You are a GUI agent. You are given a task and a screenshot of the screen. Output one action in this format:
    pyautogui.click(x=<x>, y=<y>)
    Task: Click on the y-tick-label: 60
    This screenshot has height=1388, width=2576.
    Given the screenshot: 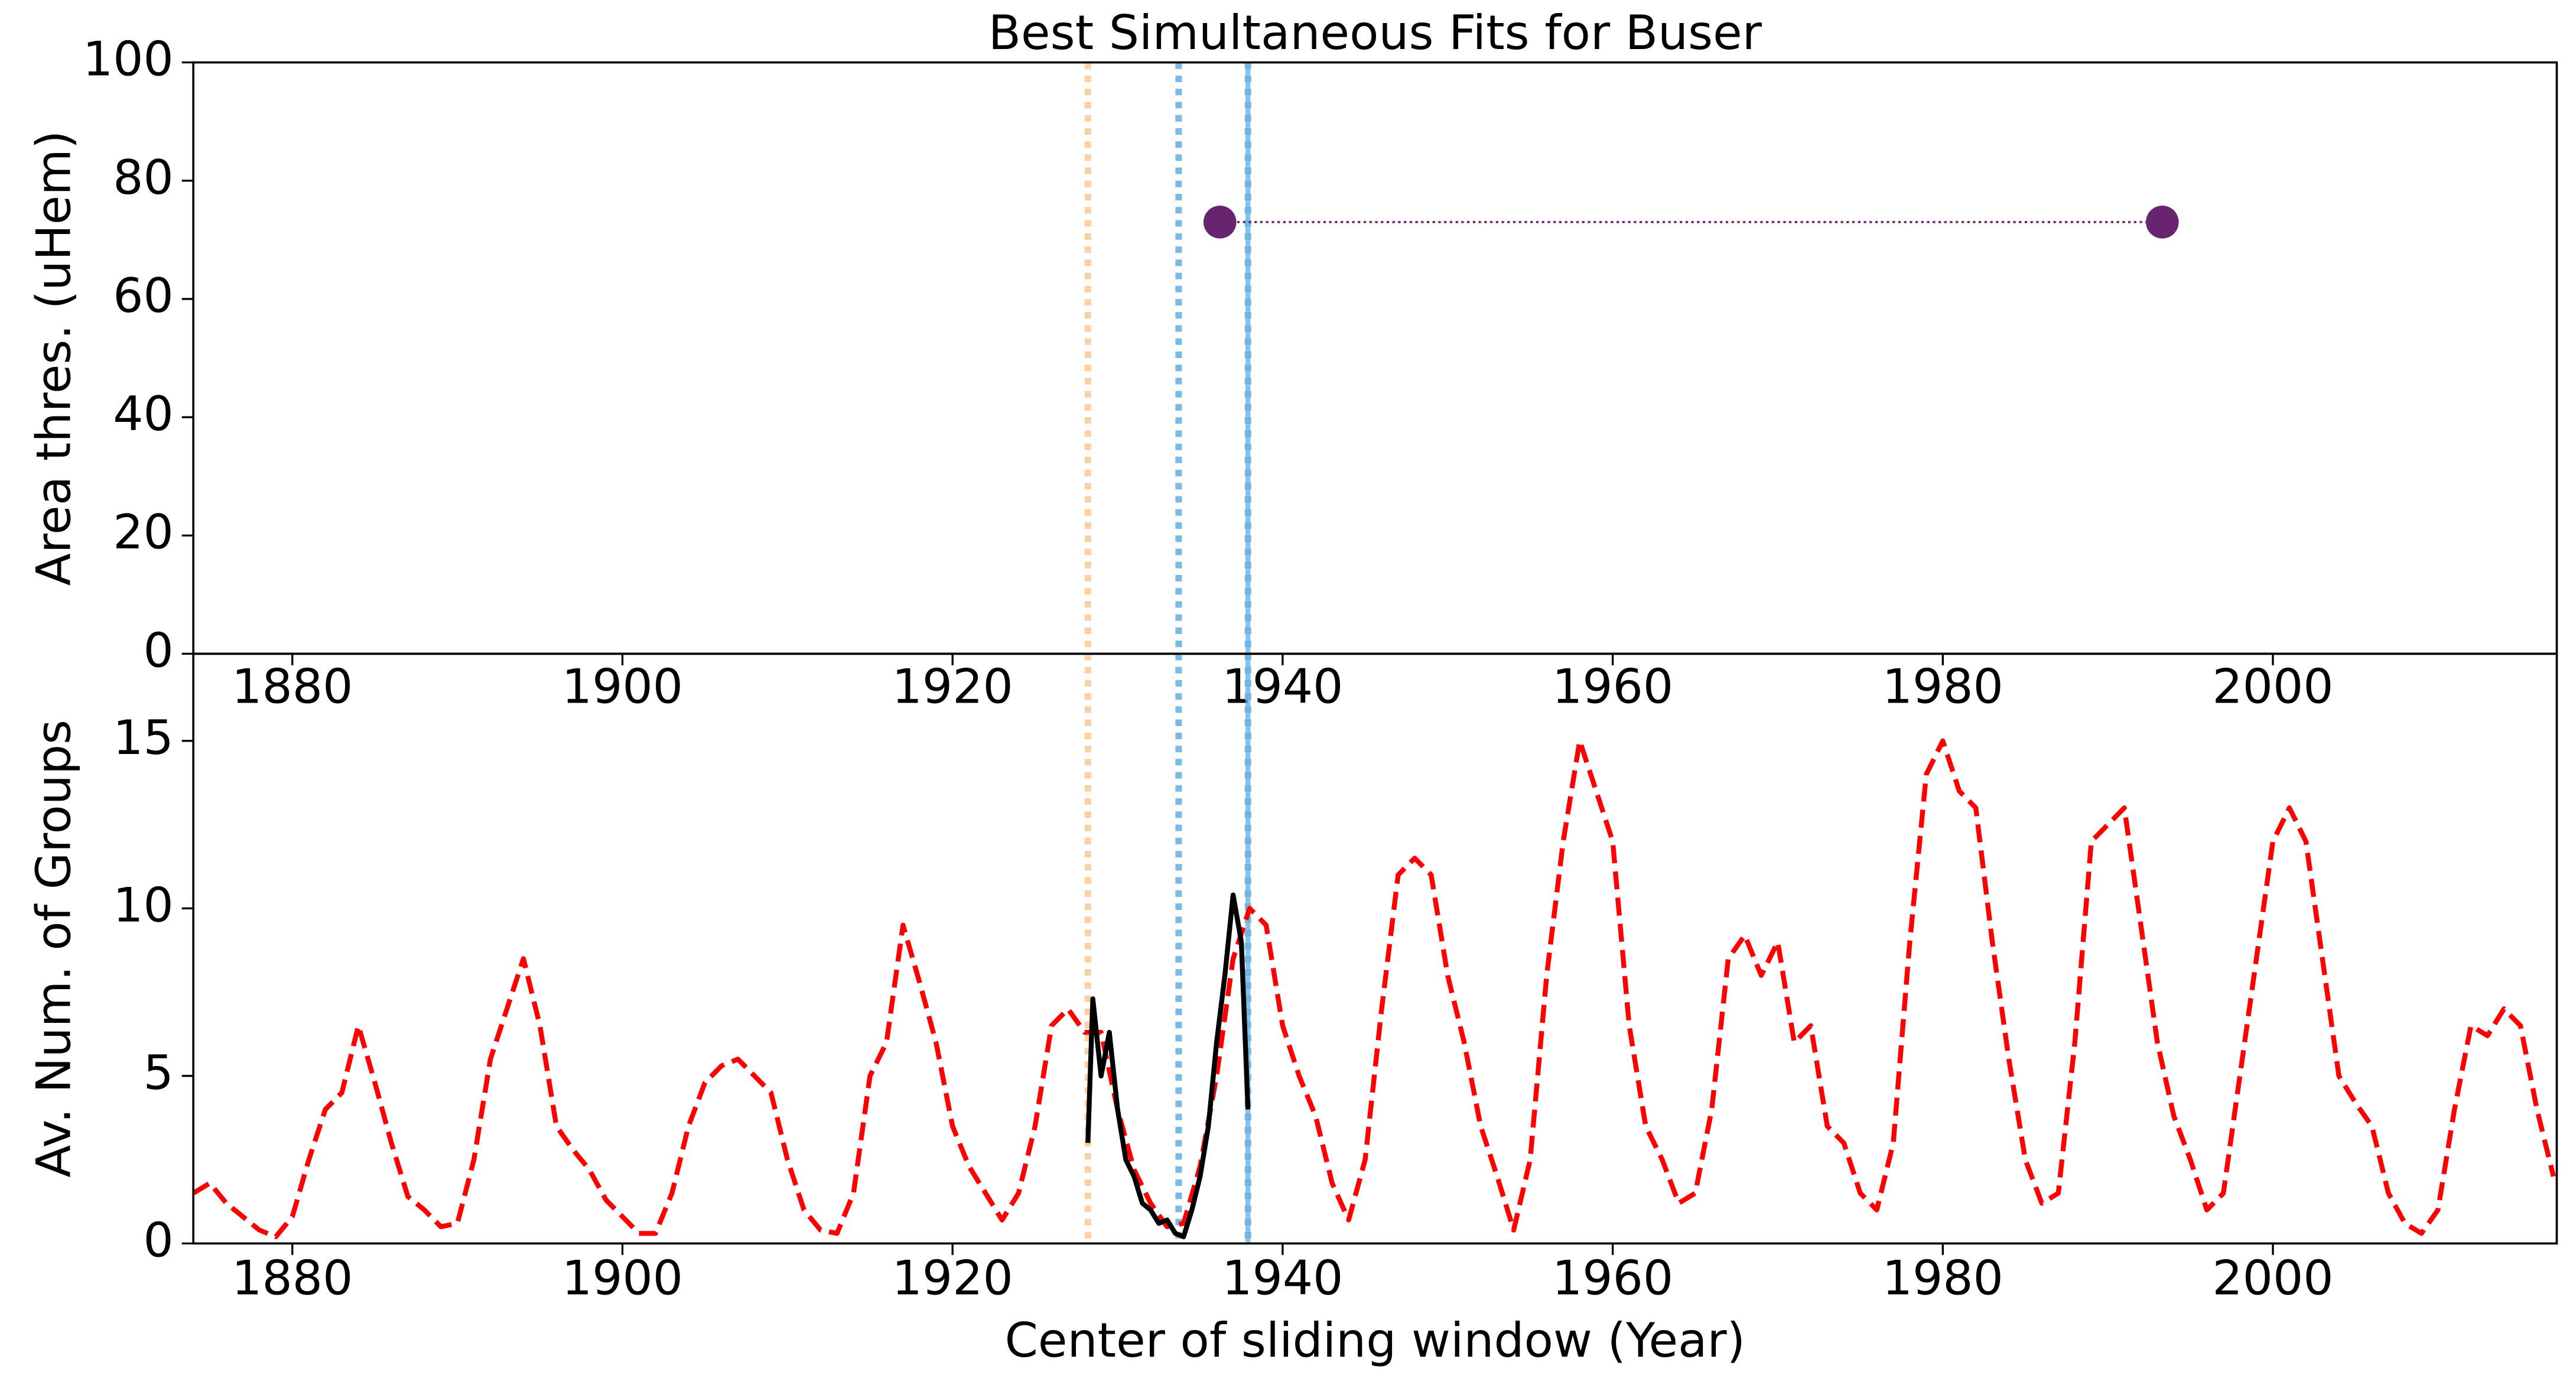 What is the action you would take?
    pyautogui.click(x=143, y=296)
    